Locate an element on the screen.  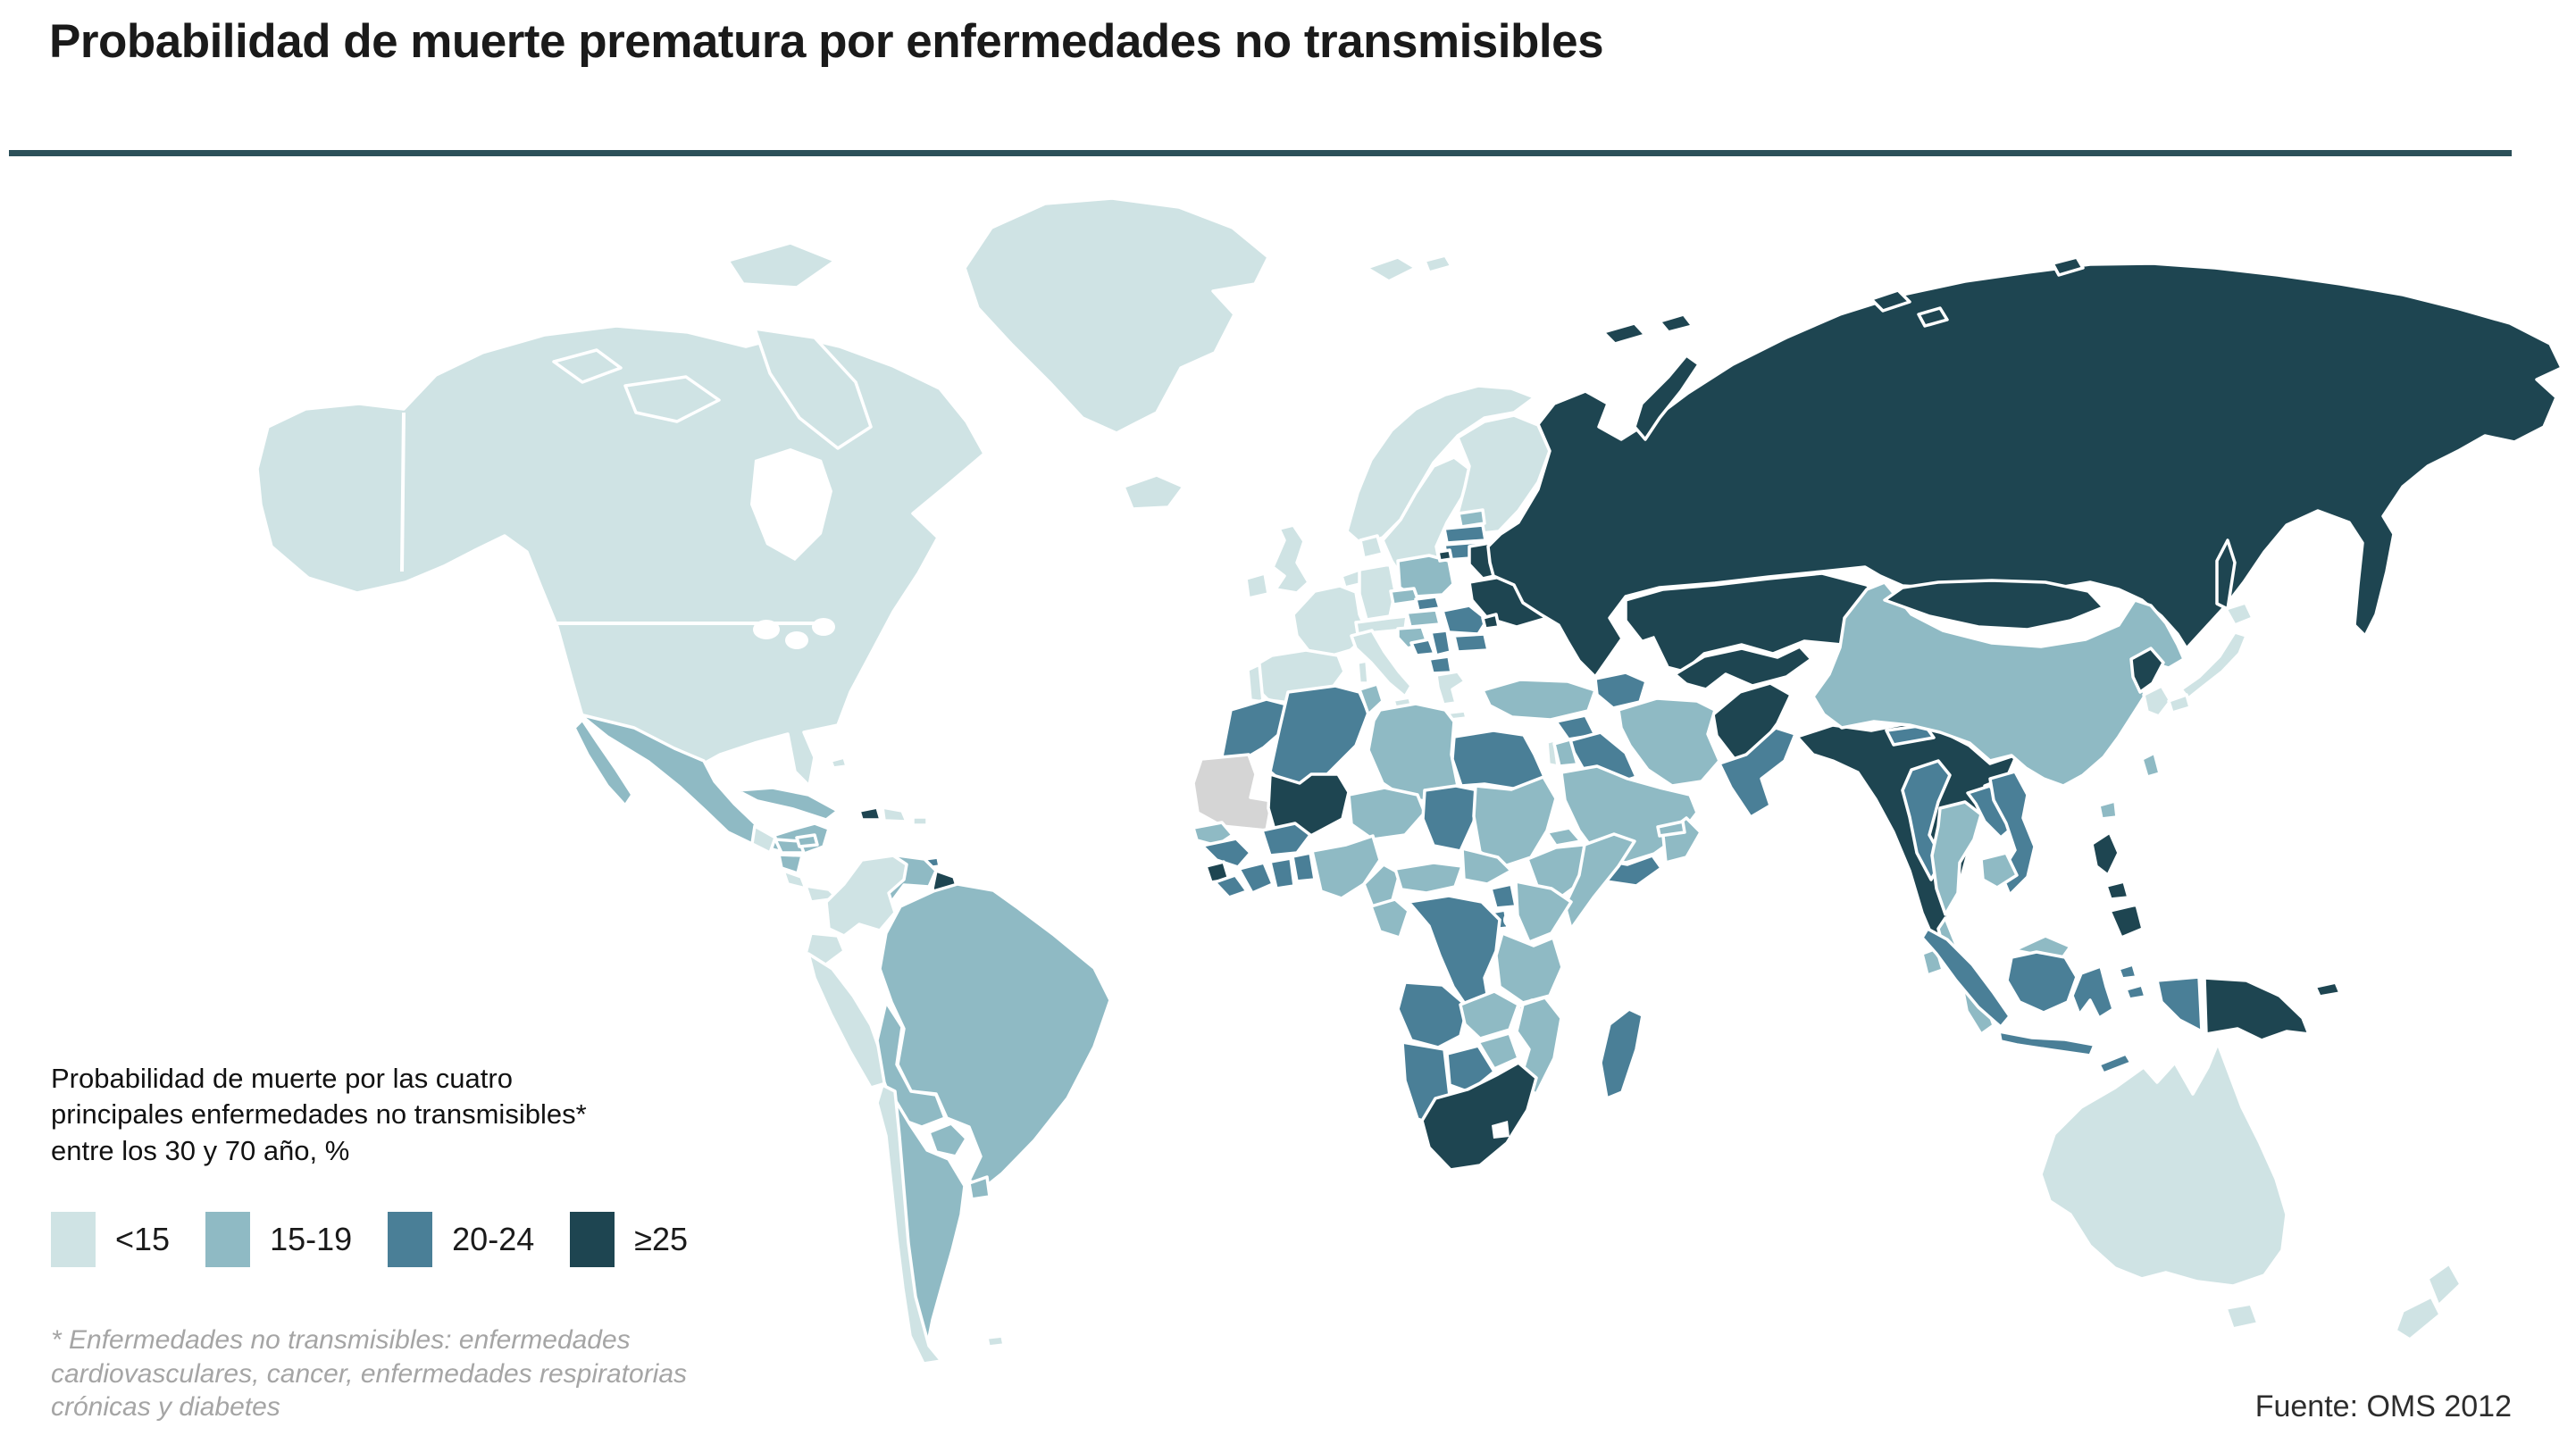
legend-item: ≥25 is located at coordinates (629, 1239).